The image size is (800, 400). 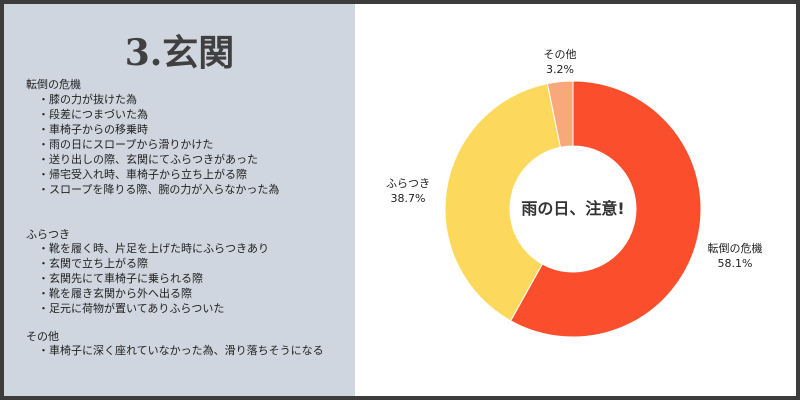 What do you see at coordinates (179, 53) in the screenshot?
I see `page-title: 3.玄関` at bounding box center [179, 53].